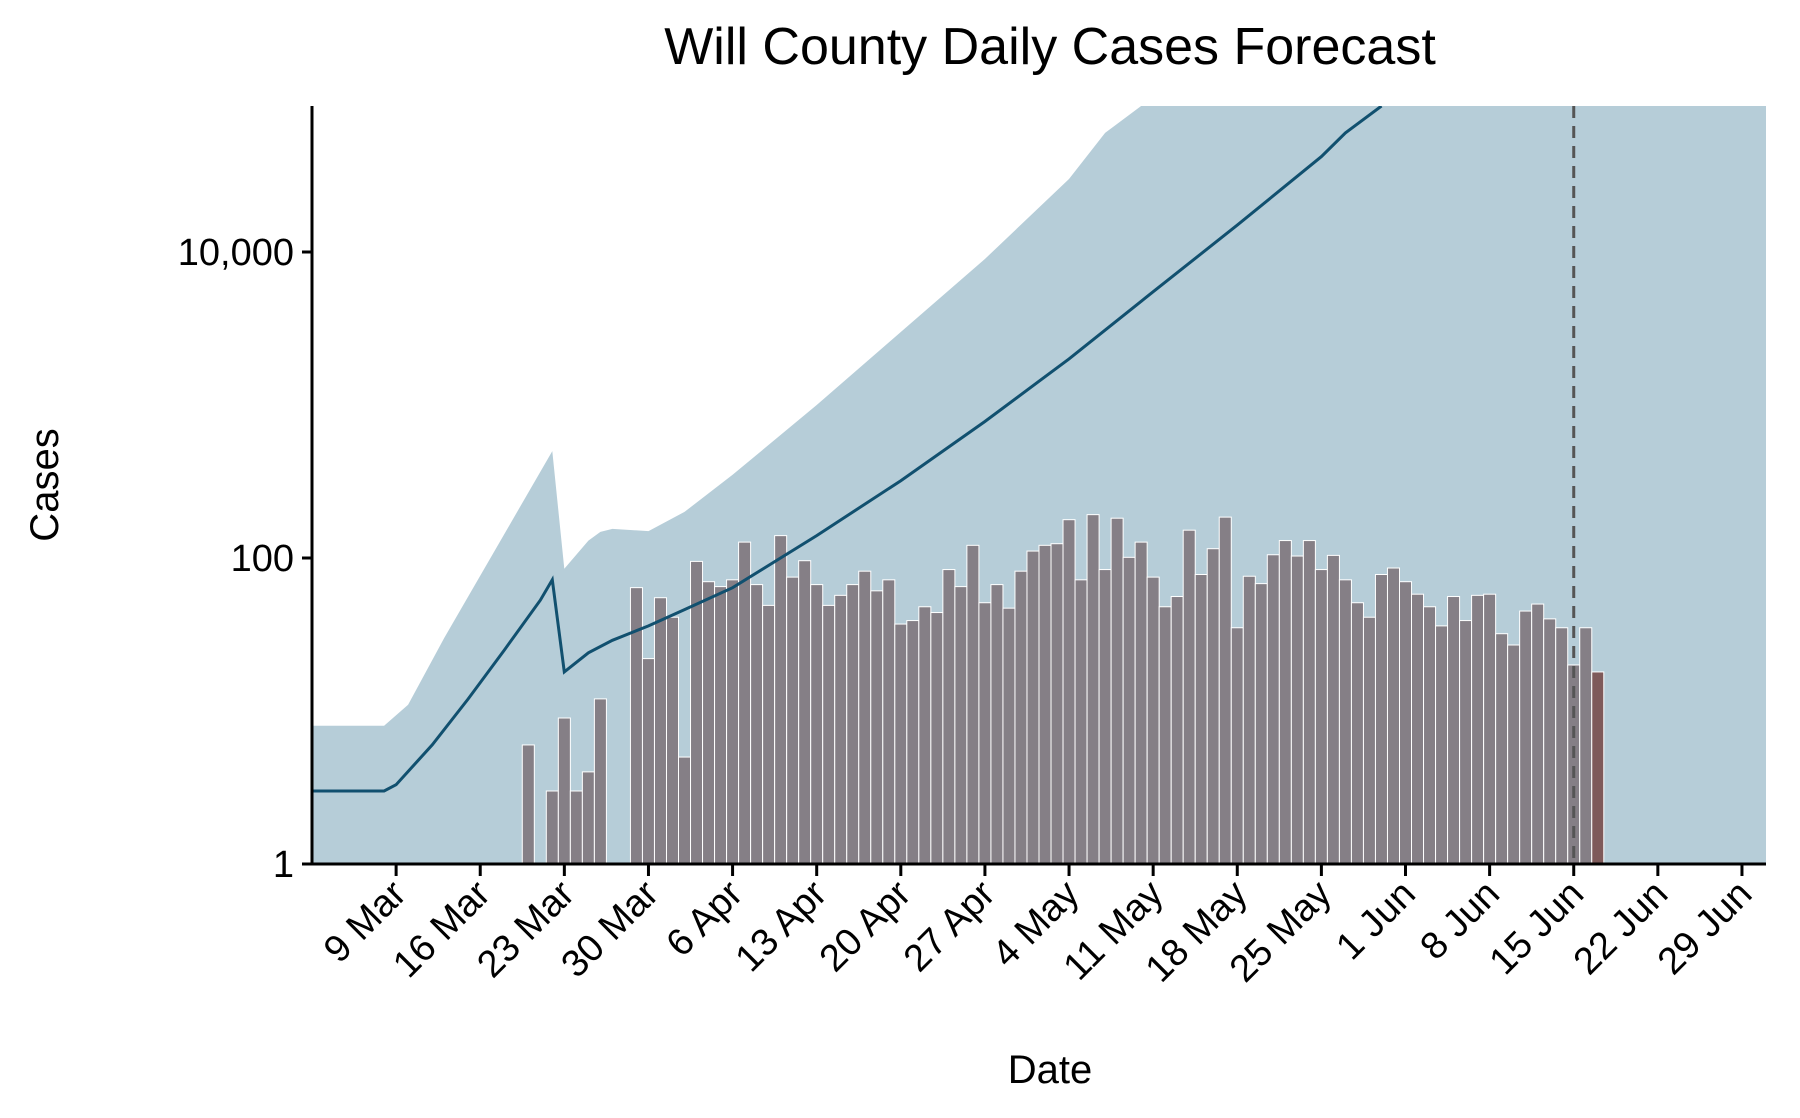  Describe the element at coordinates (262, 559) in the screenshot. I see `y-tick-label: 100` at that location.